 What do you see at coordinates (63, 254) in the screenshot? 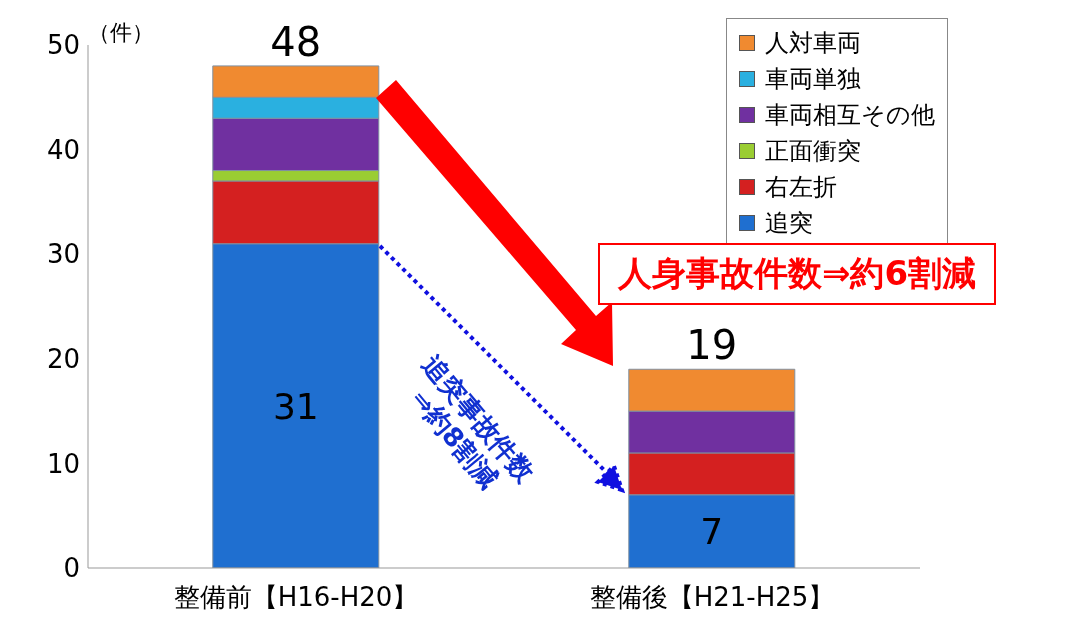
I see `y-tick-label: 30` at bounding box center [63, 254].